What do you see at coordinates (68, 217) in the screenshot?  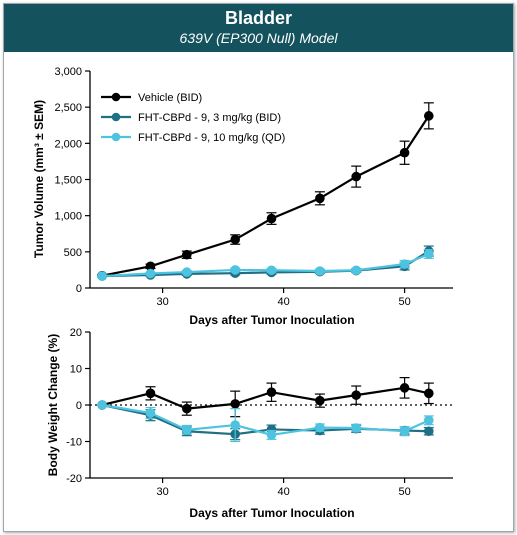 I see `top-y-tick-label: 1,000` at bounding box center [68, 217].